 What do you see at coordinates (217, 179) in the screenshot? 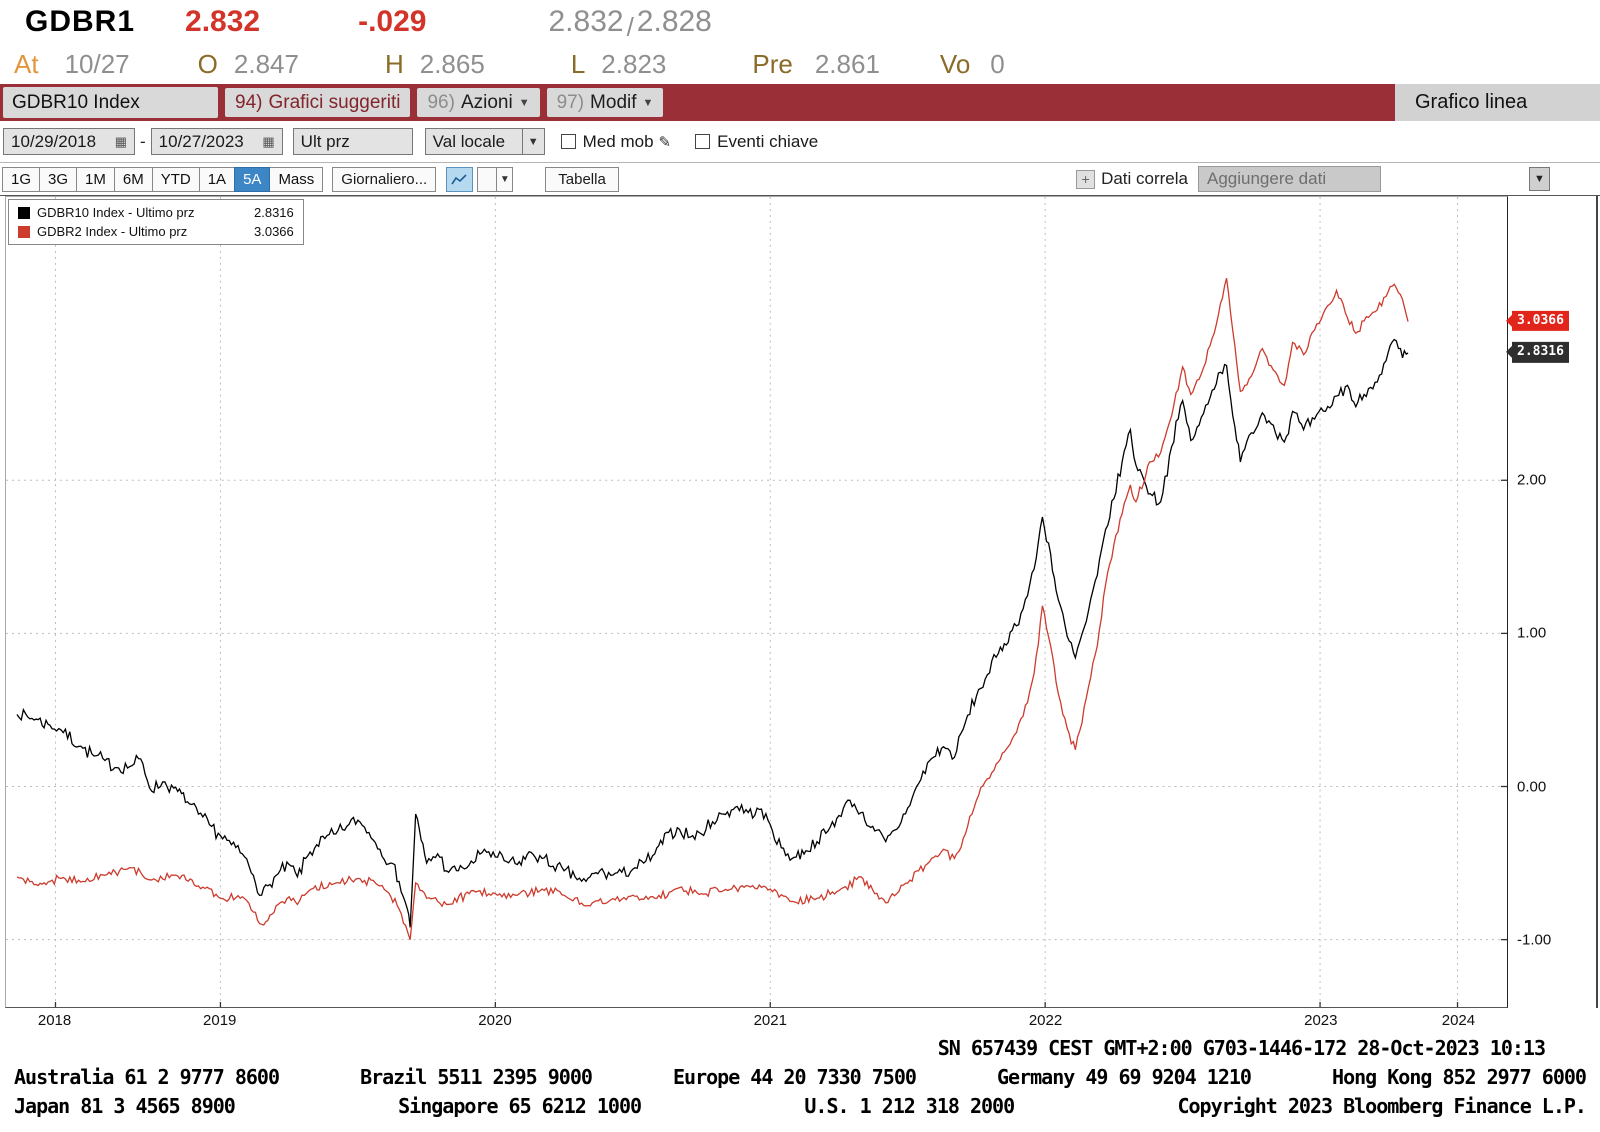
I see `period-tab-1a: 1A` at bounding box center [217, 179].